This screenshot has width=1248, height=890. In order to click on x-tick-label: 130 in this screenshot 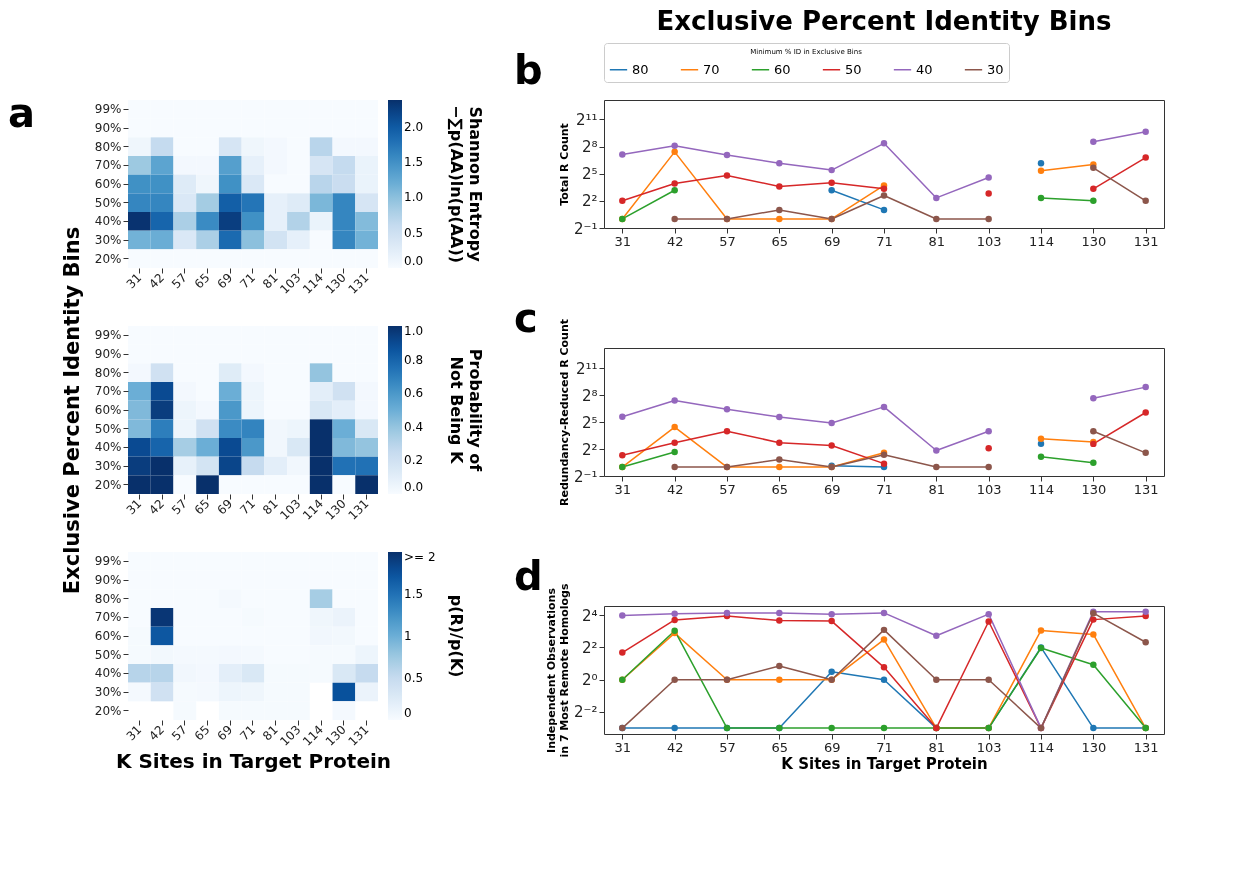, I will do `click(1094, 241)`.